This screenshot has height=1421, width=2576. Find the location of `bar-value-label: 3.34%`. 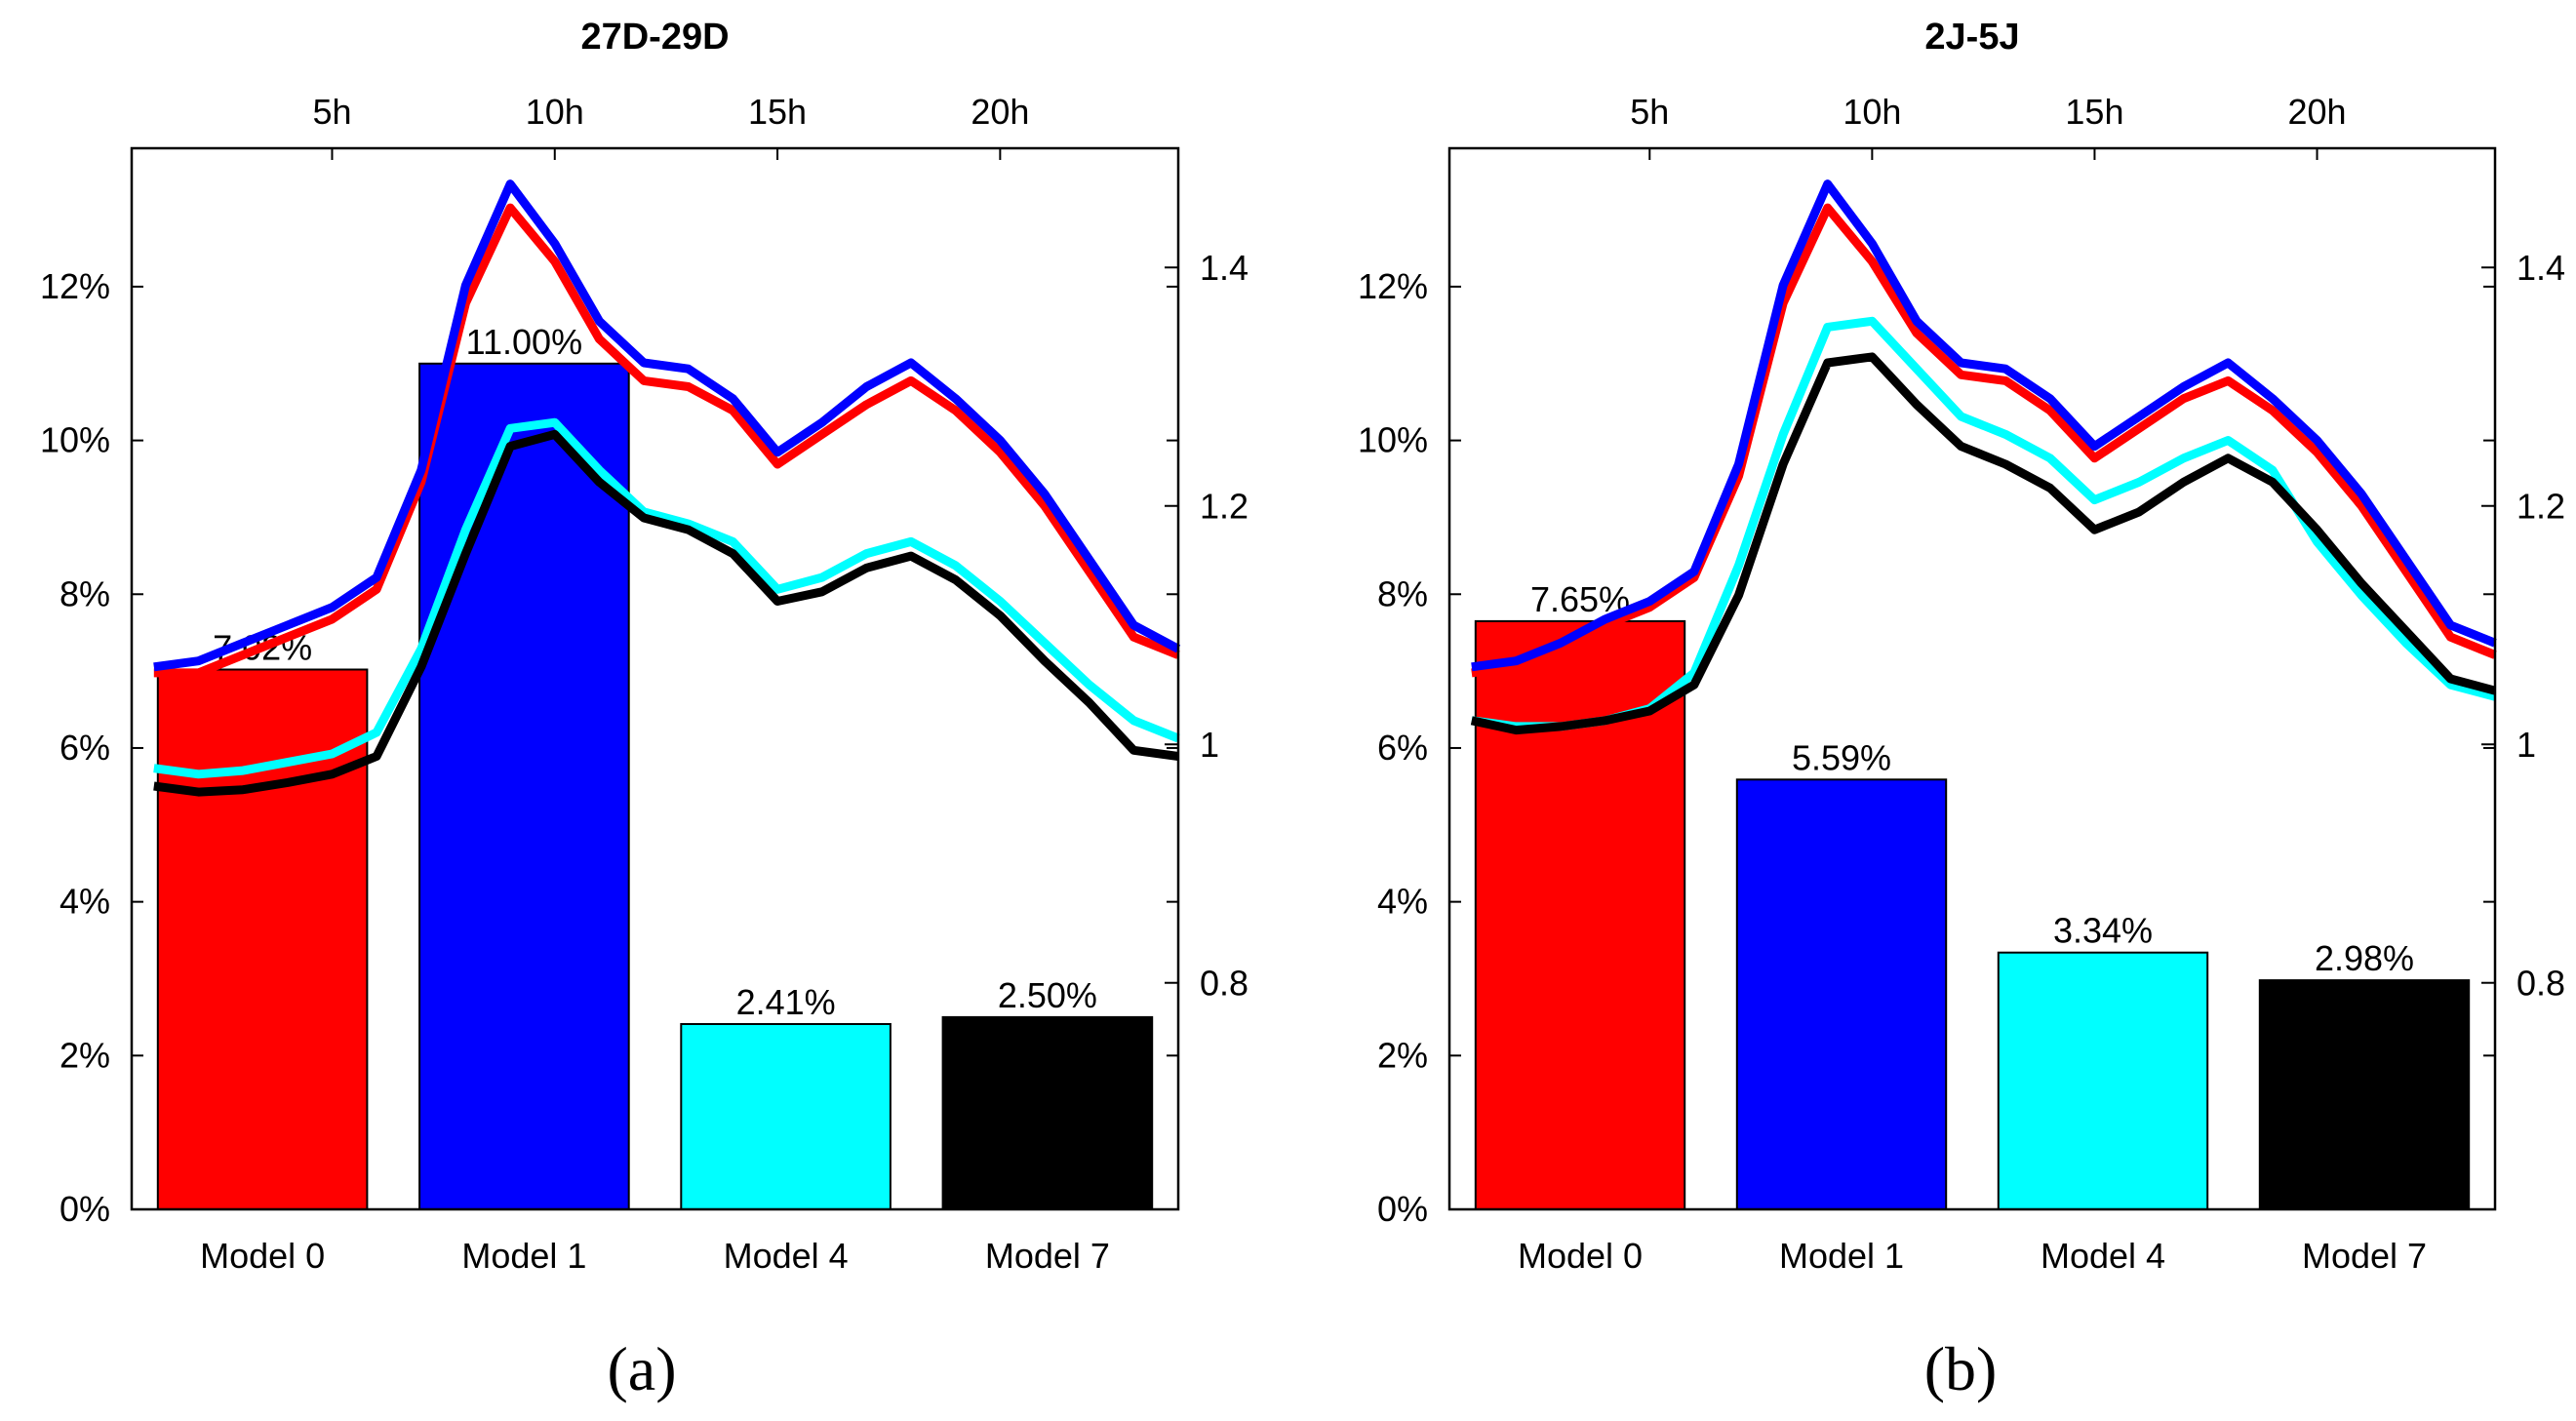

bar-value-label: 3.34% is located at coordinates (2103, 931).